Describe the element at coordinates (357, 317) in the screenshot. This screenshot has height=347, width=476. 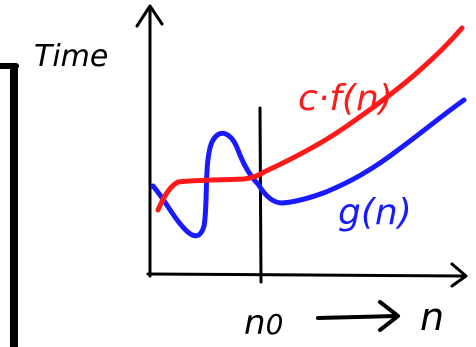
I see `n-arrow` at that location.